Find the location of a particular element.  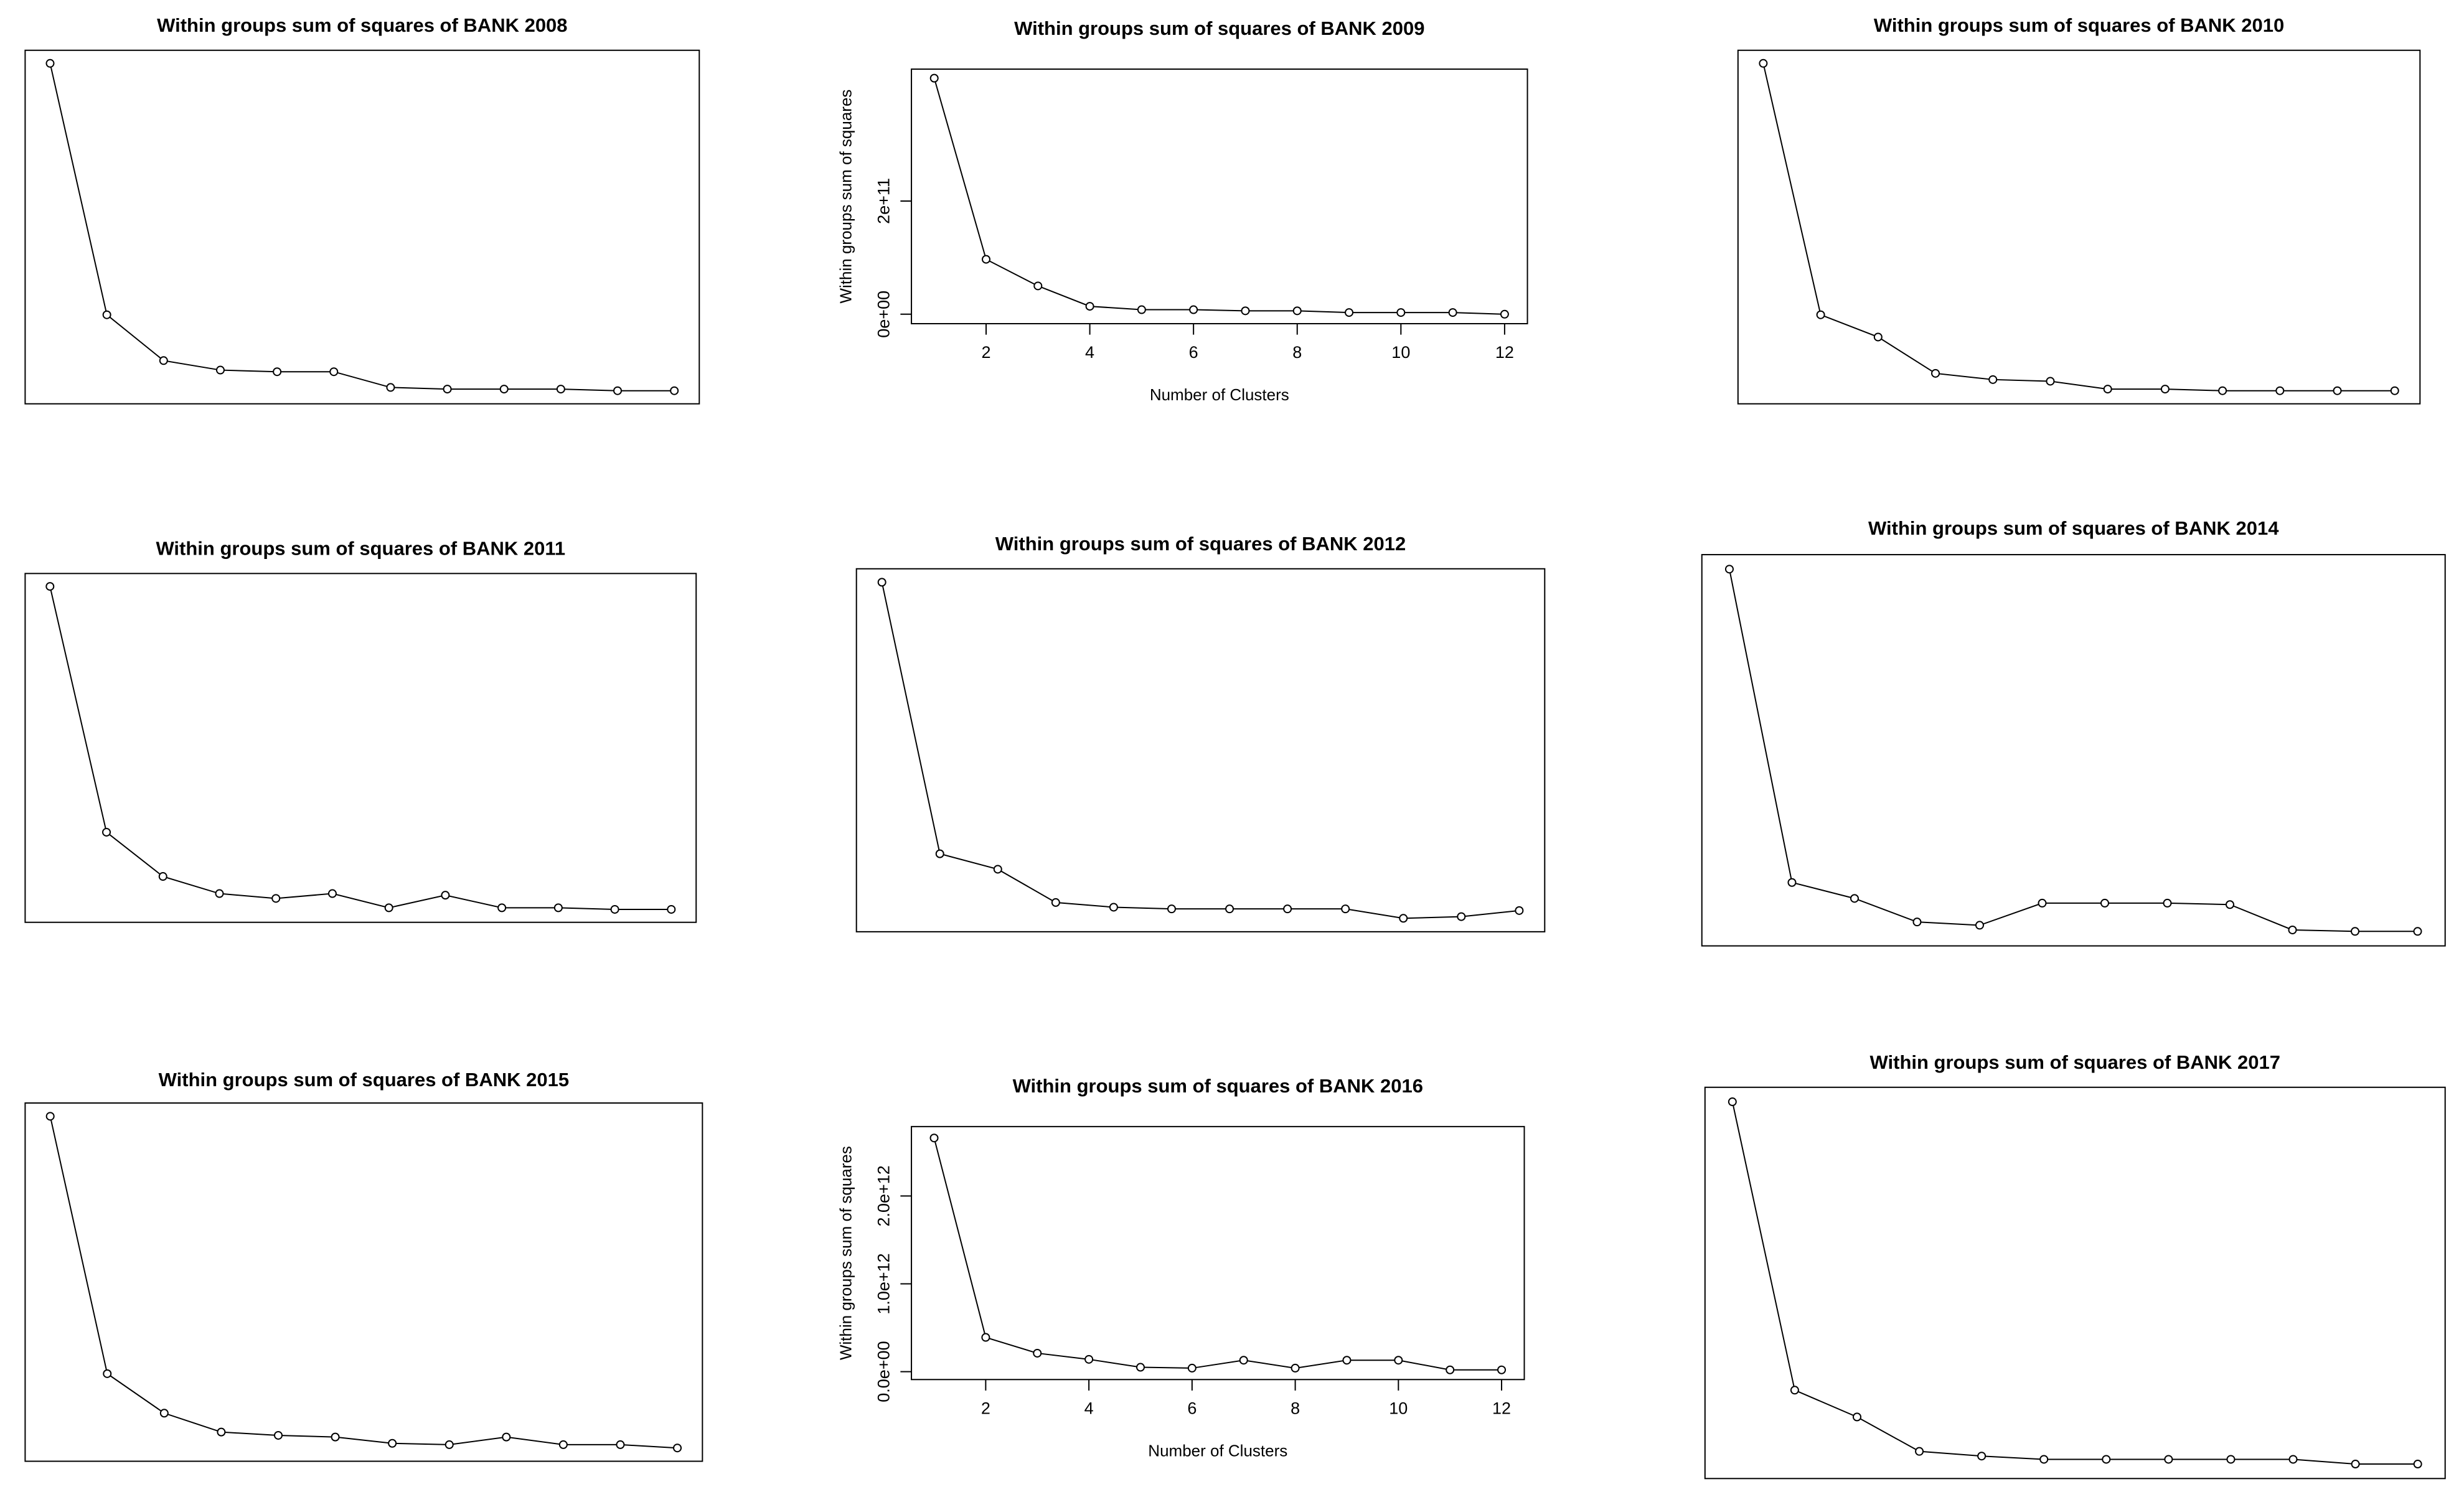

y-tick-label: 1.0e+12 is located at coordinates (883, 1283).